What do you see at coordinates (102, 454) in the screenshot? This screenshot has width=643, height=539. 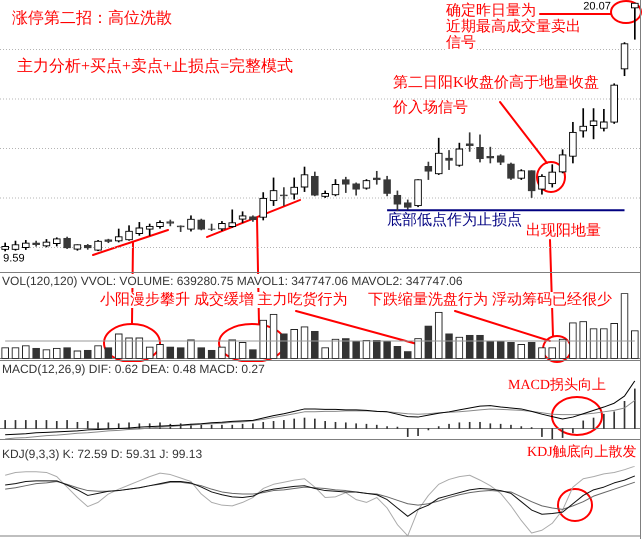 I see `chart-title: KDJ(9,3,3) K: 72.59 D: 59.31 J: 99.13` at bounding box center [102, 454].